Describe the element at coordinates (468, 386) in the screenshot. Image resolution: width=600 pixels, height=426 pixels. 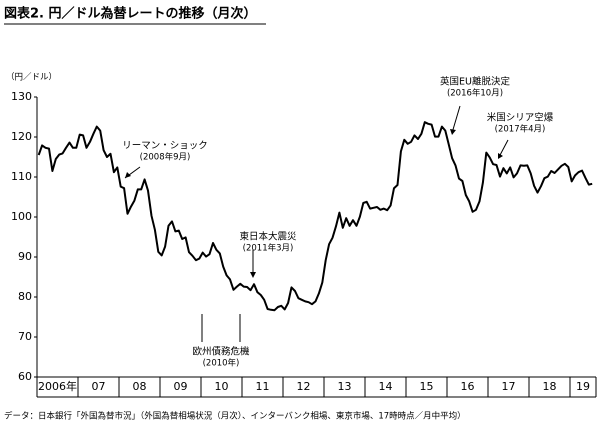
I see `x-tick-label: 16` at that location.